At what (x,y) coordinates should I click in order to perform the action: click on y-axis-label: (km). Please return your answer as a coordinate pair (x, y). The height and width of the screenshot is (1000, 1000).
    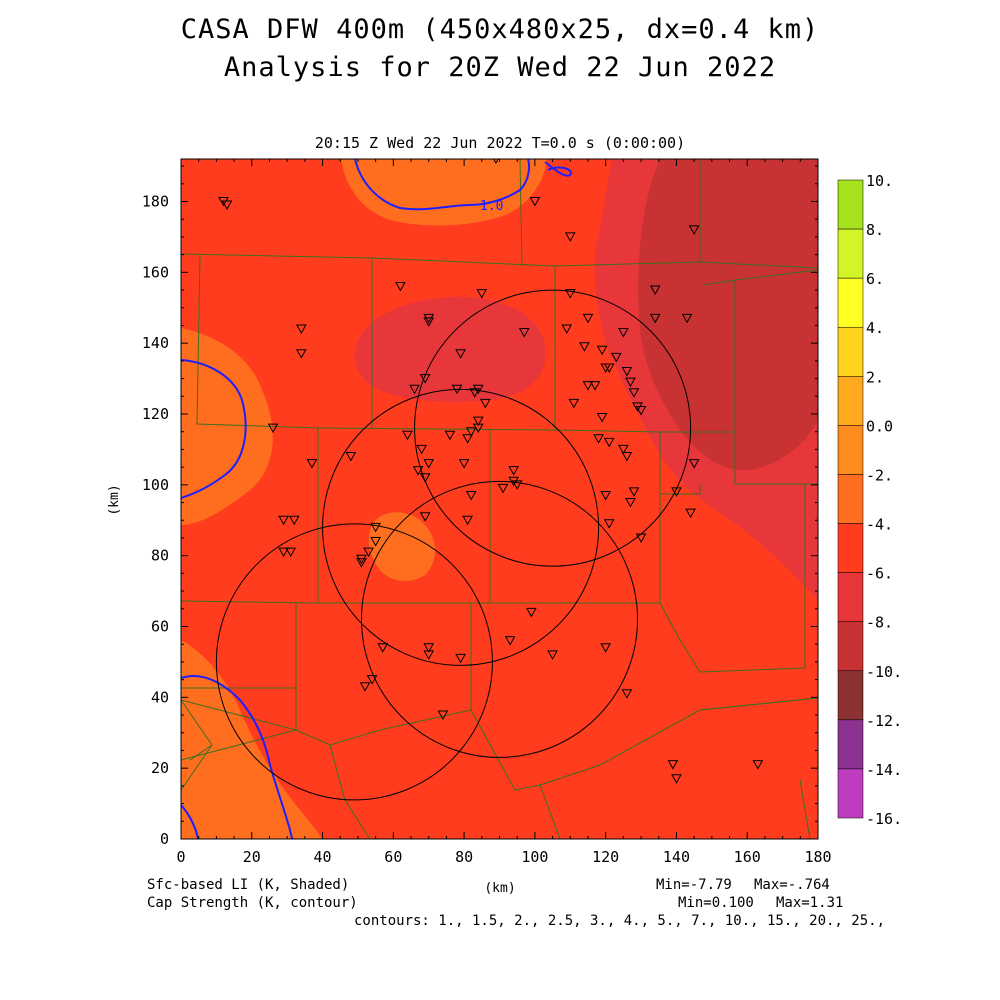
    Looking at the image, I should click on (114, 499).